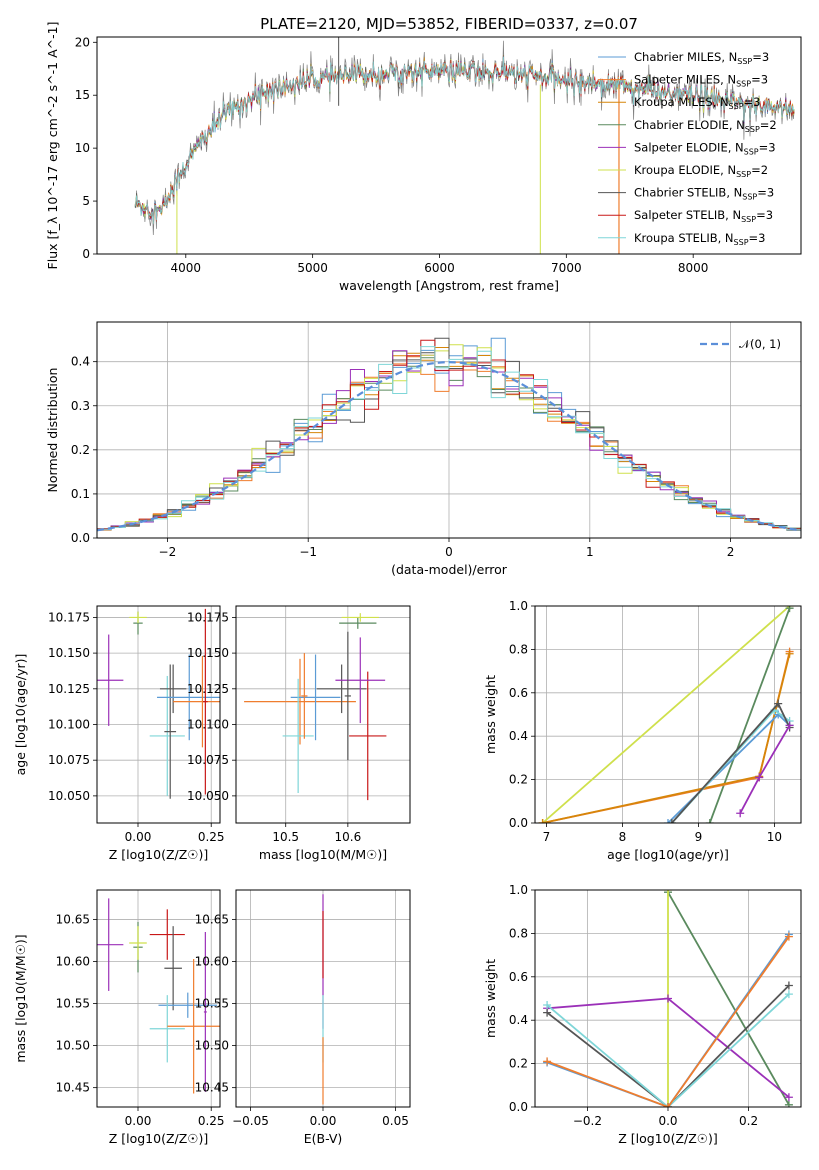  What do you see at coordinates (52, 146) in the screenshot?
I see `y-axis-label: Flux [f_λ 10^-17 erg cm^-2 s^-1 A^-1]` at bounding box center [52, 146].